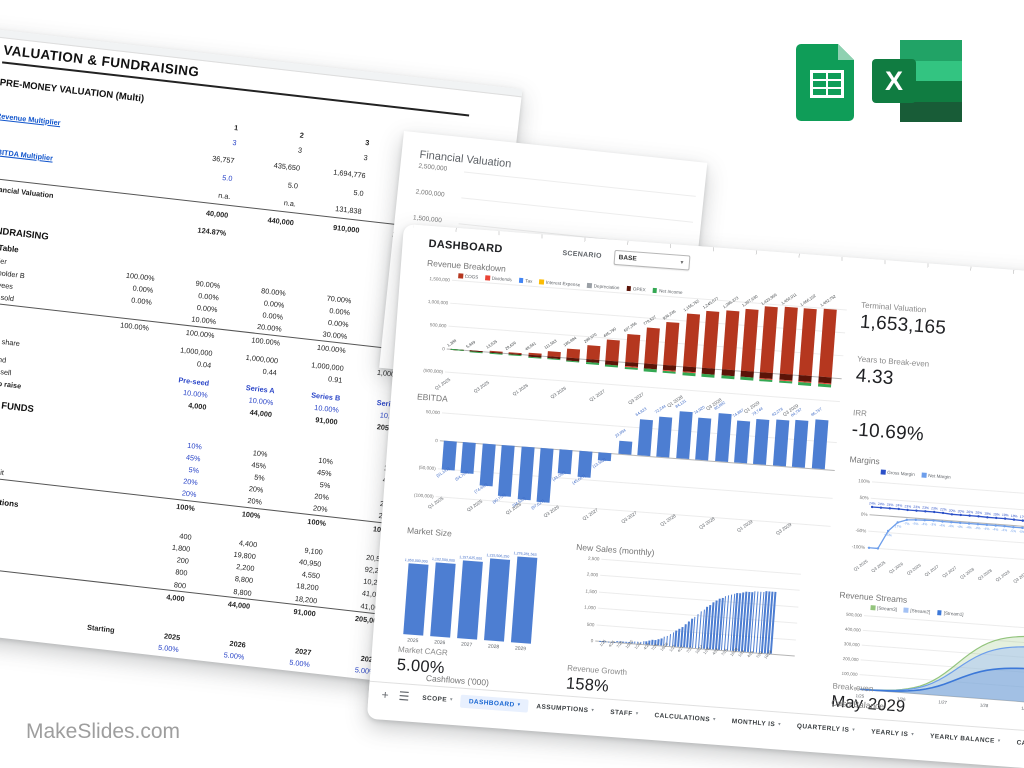 This screenshot has height=768, width=1024. Describe the element at coordinates (897, 526) in the screenshot. I see `svg-text: -17%` at that location.